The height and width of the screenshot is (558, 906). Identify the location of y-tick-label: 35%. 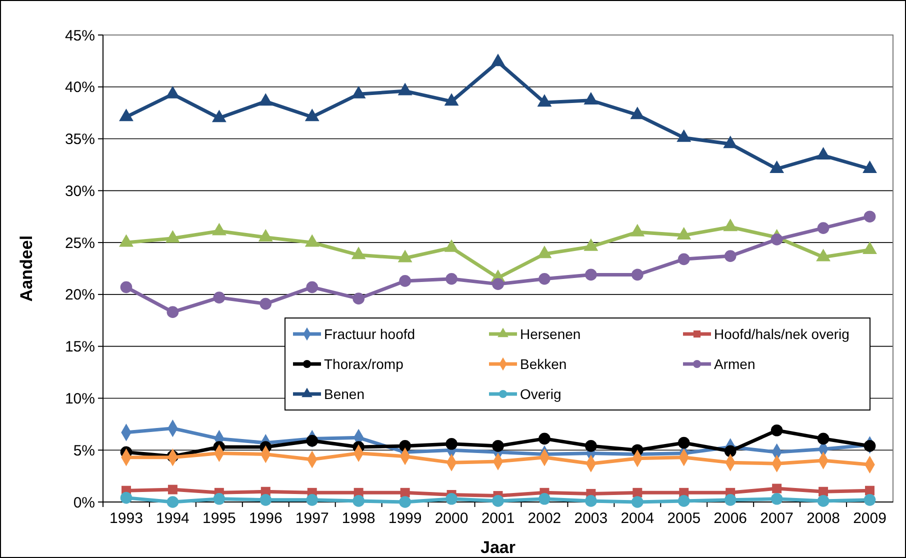
(79, 139).